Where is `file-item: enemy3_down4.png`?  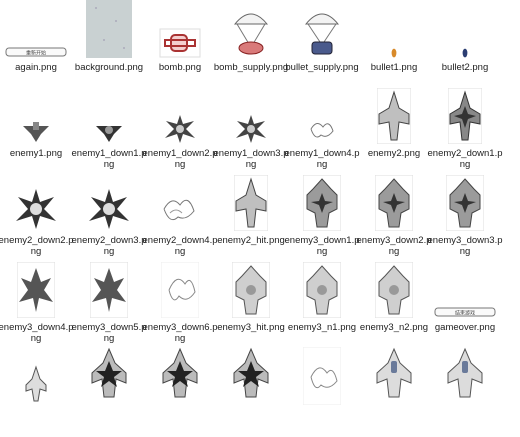 file-item: enemy3_down4.png is located at coordinates (37, 305).